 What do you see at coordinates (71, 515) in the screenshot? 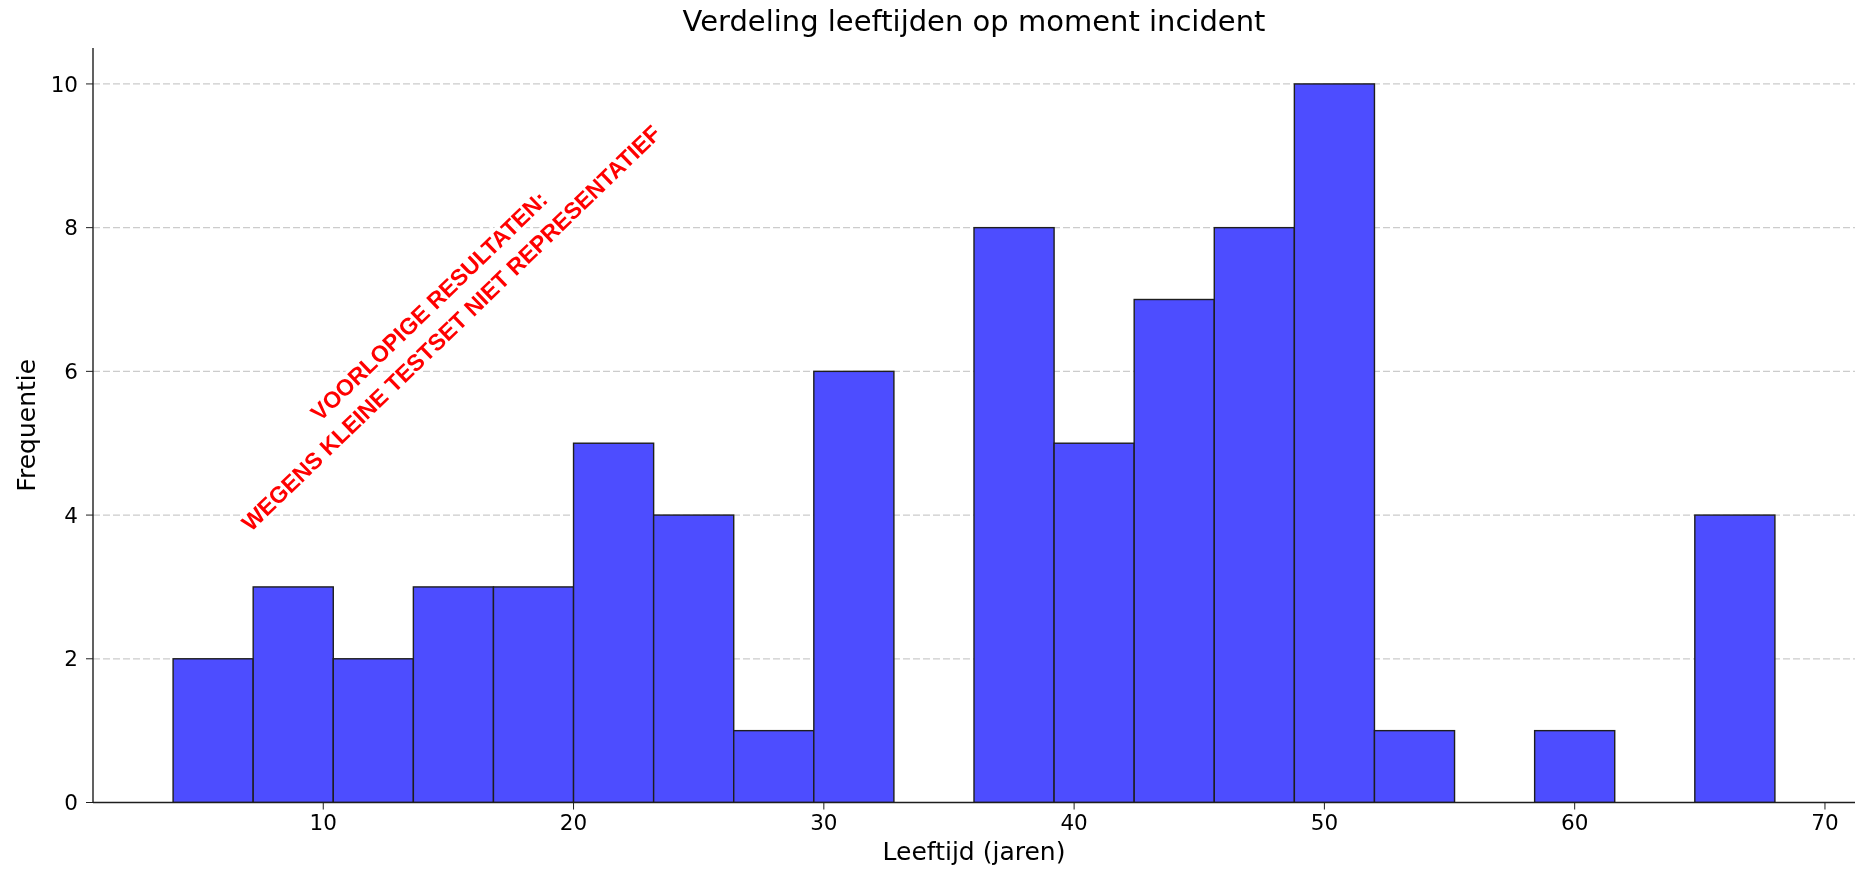
I see `y-tick-label: 4` at bounding box center [71, 515].